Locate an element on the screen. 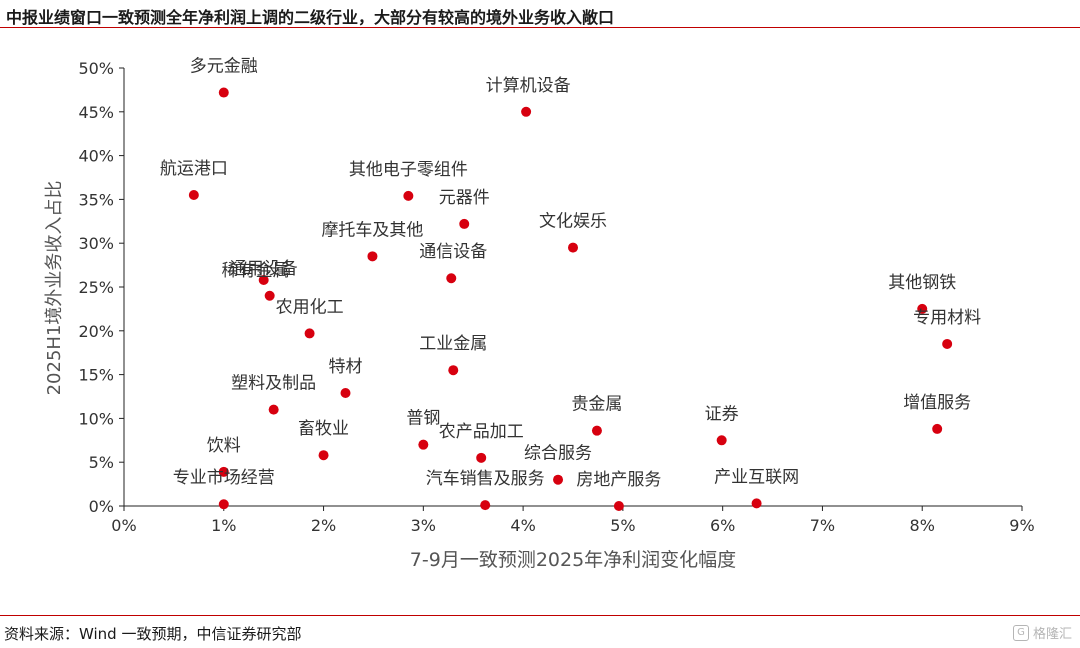 Image resolution: width=1080 pixels, height=648 pixels. y-tick-label: 0% is located at coordinates (101, 506).